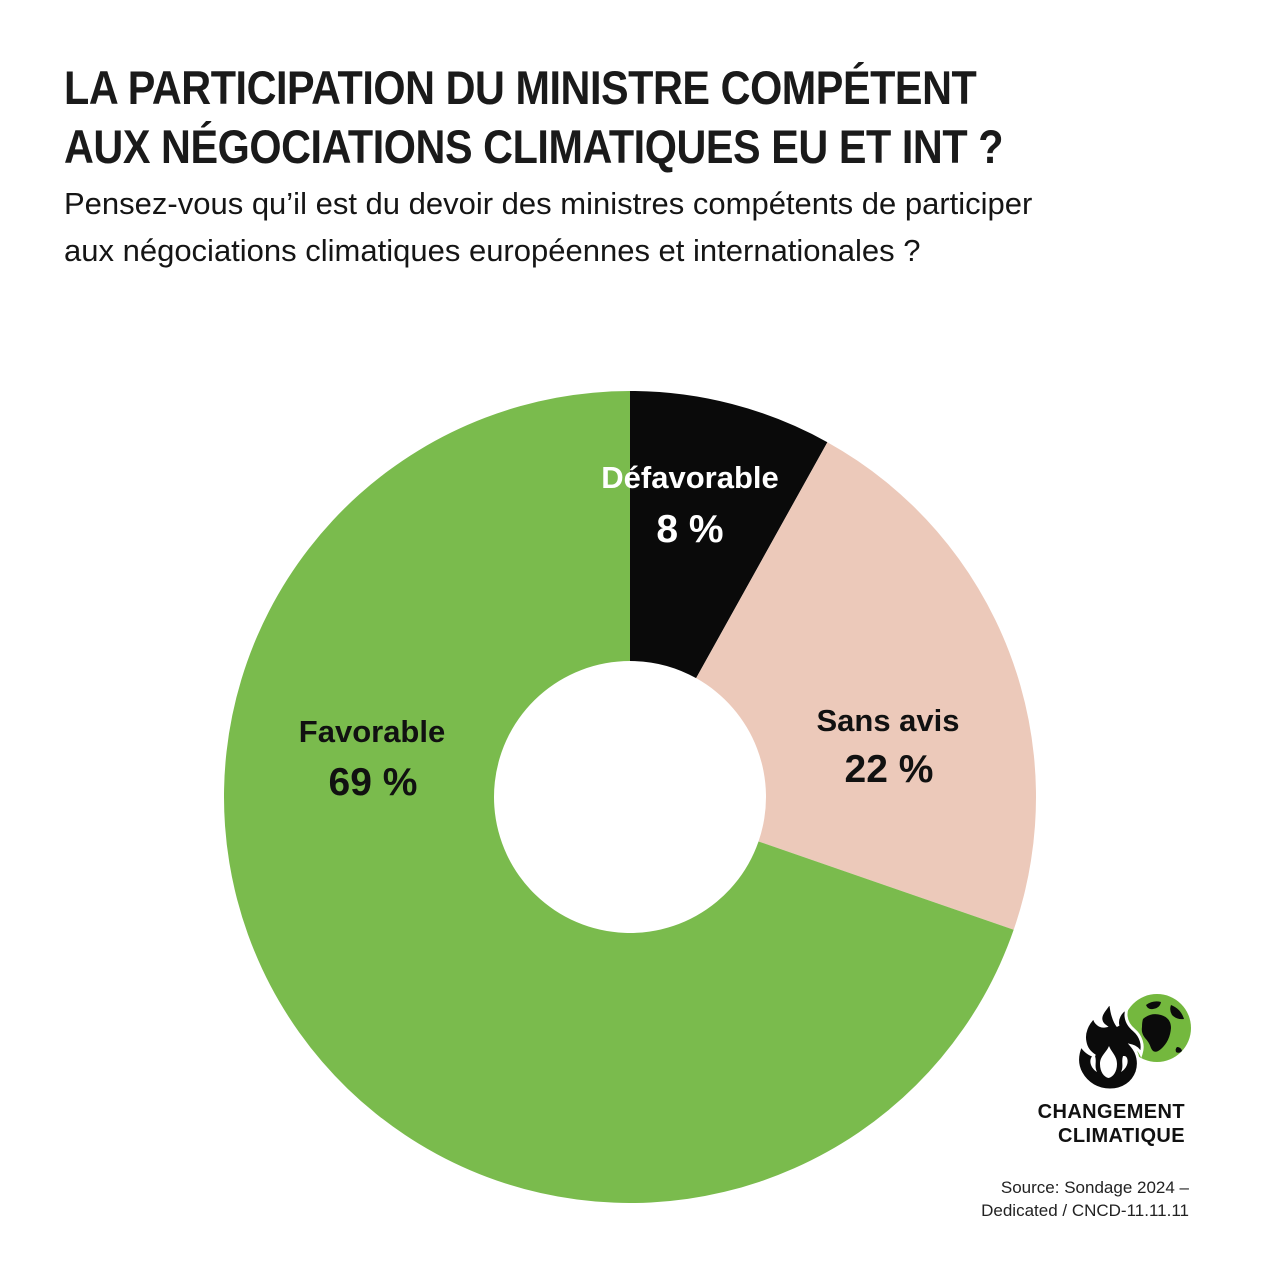 The width and height of the screenshot is (1280, 1280). Describe the element at coordinates (373, 782) in the screenshot. I see `slice-value-favorable: 69 %` at that location.